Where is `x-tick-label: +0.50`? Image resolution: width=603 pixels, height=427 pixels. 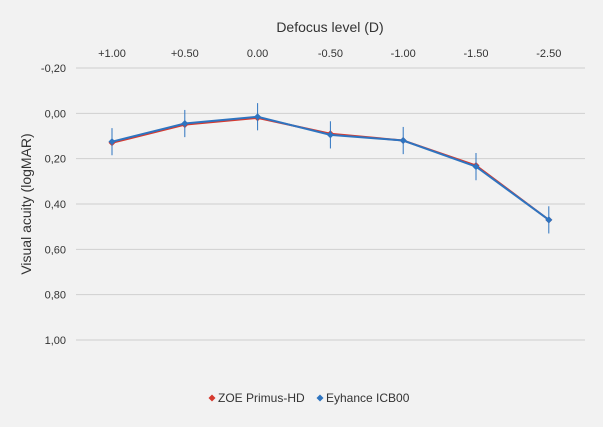
x-tick-label: +0.50 is located at coordinates (185, 54).